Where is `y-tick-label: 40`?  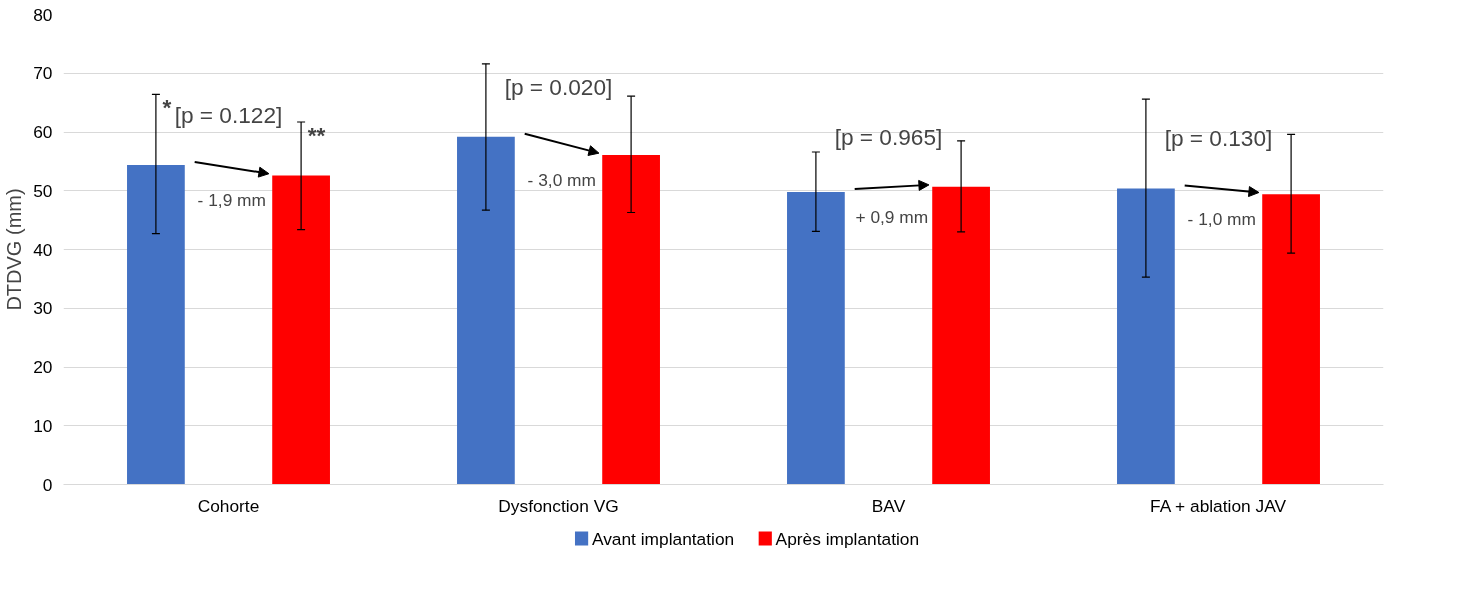 y-tick-label: 40 is located at coordinates (43, 249).